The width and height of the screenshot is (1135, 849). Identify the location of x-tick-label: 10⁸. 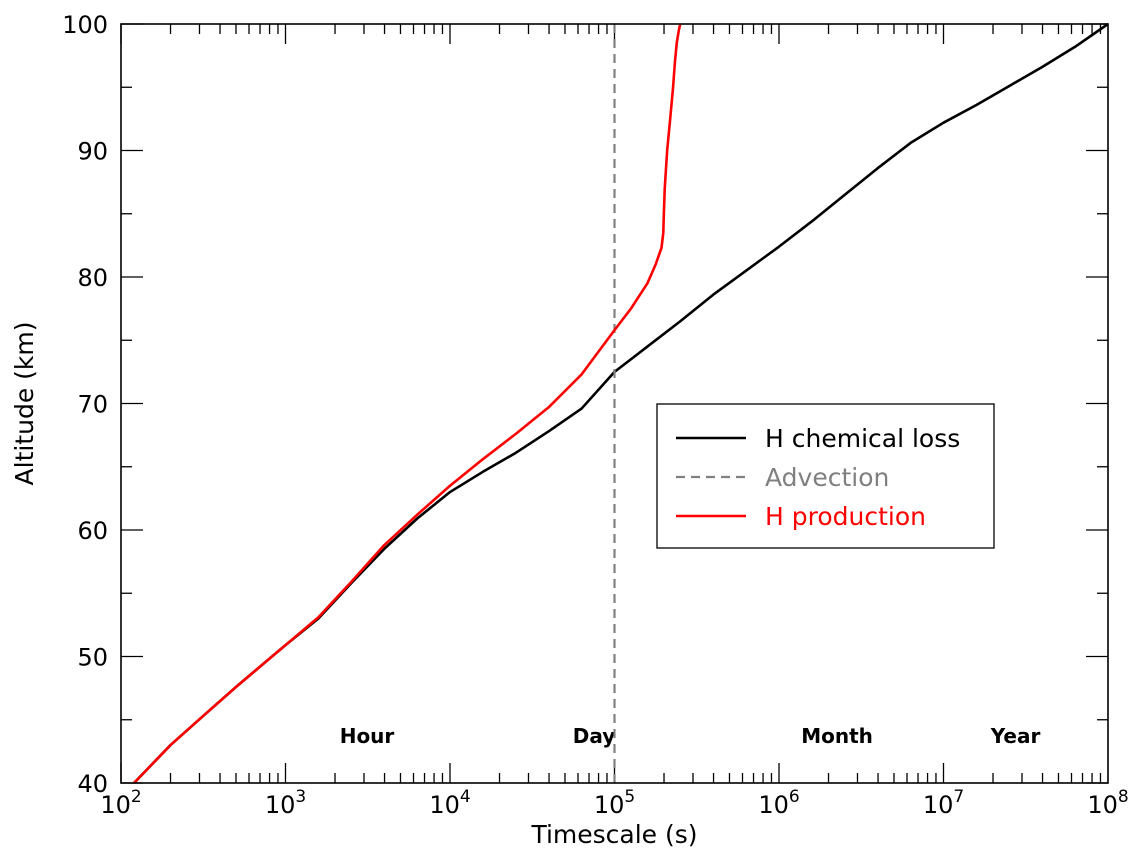
(1107, 803).